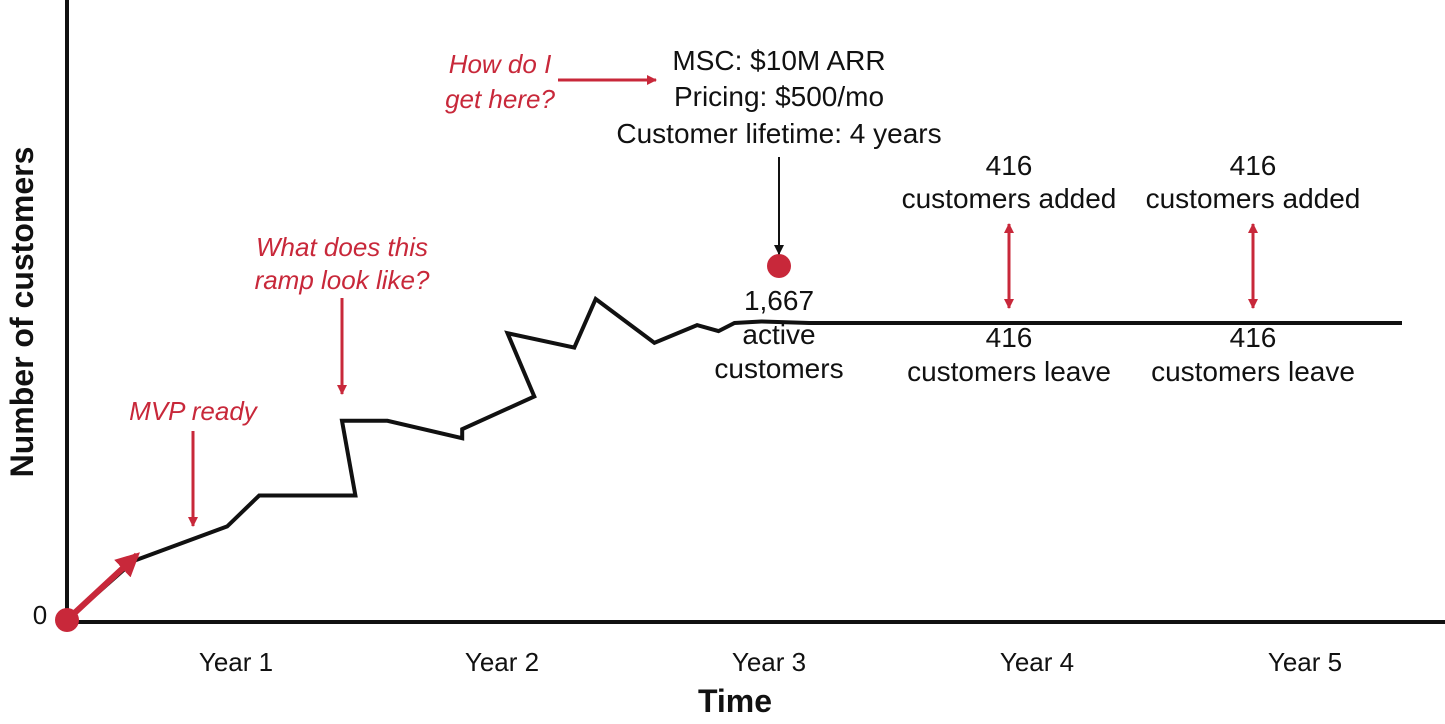 The image size is (1445, 724). What do you see at coordinates (67, 620) in the screenshot?
I see `origin-point` at bounding box center [67, 620].